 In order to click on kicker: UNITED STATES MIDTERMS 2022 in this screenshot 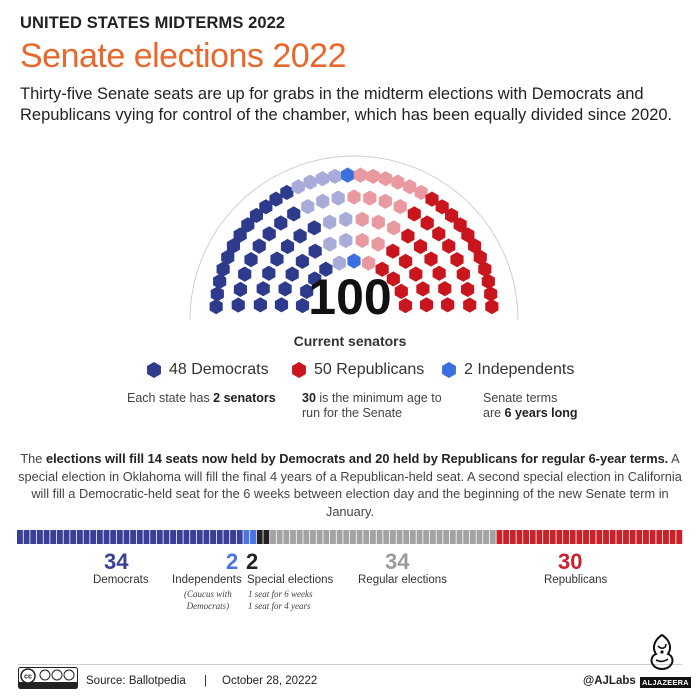, I will do `click(153, 23)`.